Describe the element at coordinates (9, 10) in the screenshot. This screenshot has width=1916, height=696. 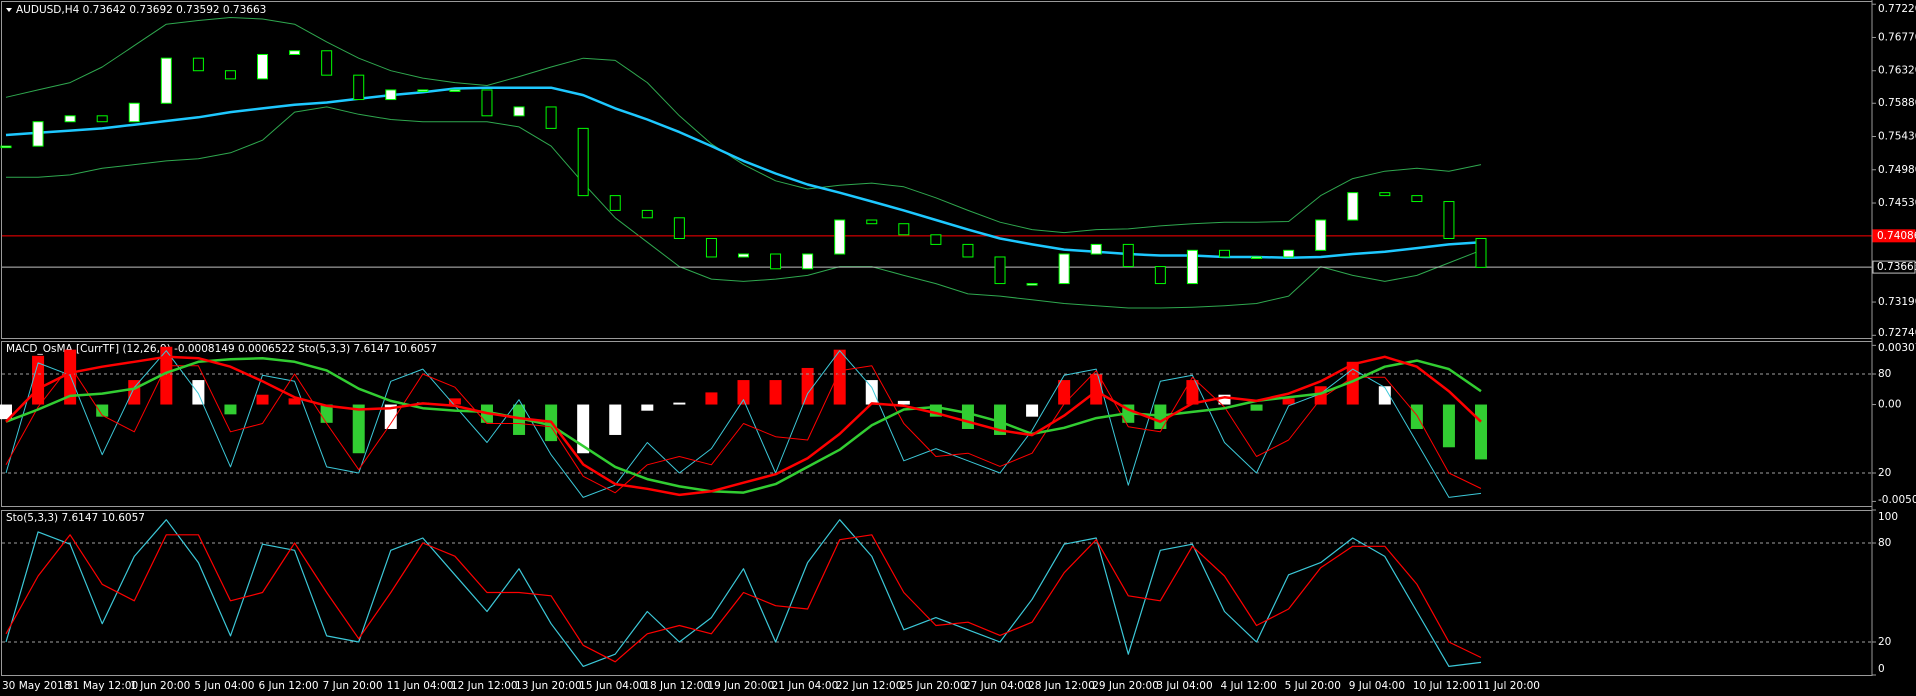
I see `menu-triangle` at that location.